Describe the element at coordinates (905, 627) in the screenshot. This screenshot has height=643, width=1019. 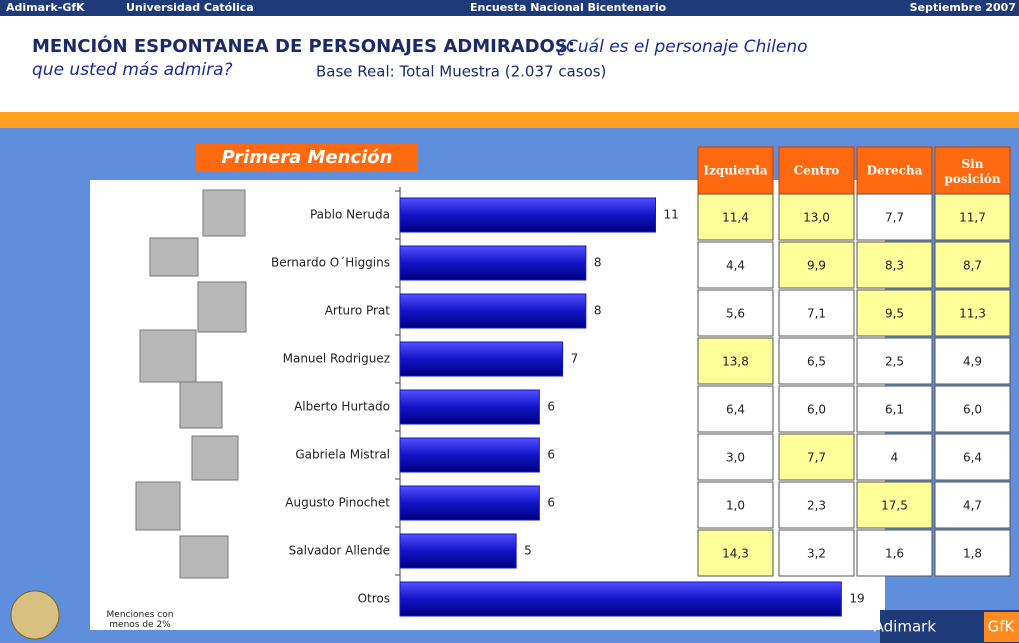
I see `footer-brand: Adimark` at that location.